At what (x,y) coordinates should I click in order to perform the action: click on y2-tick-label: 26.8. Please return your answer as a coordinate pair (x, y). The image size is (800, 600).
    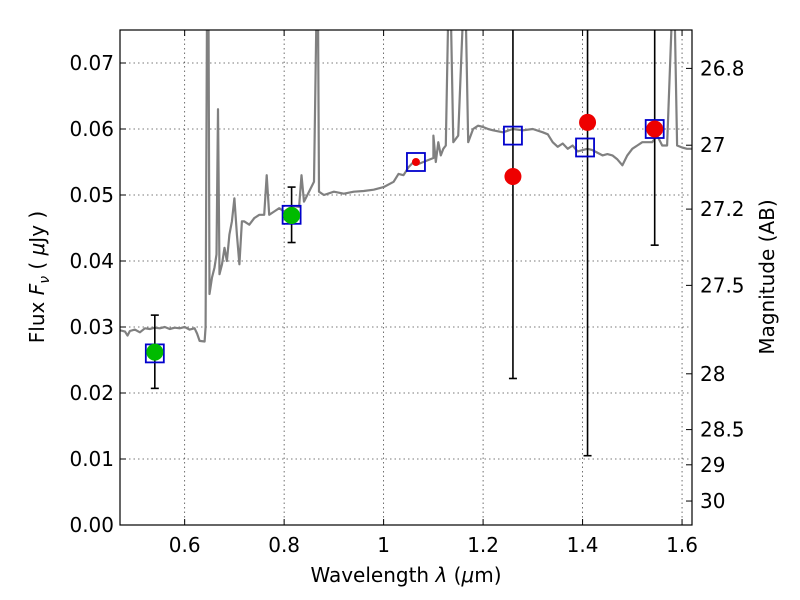
    Looking at the image, I should click on (722, 68).